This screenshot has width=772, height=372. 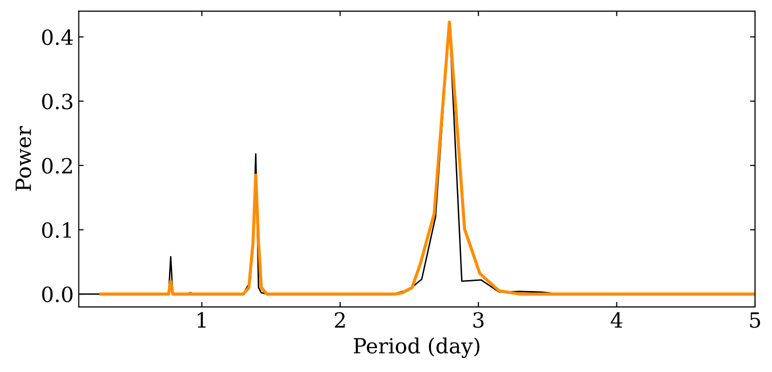 I want to click on y-axis-title: Power, so click(x=24, y=158).